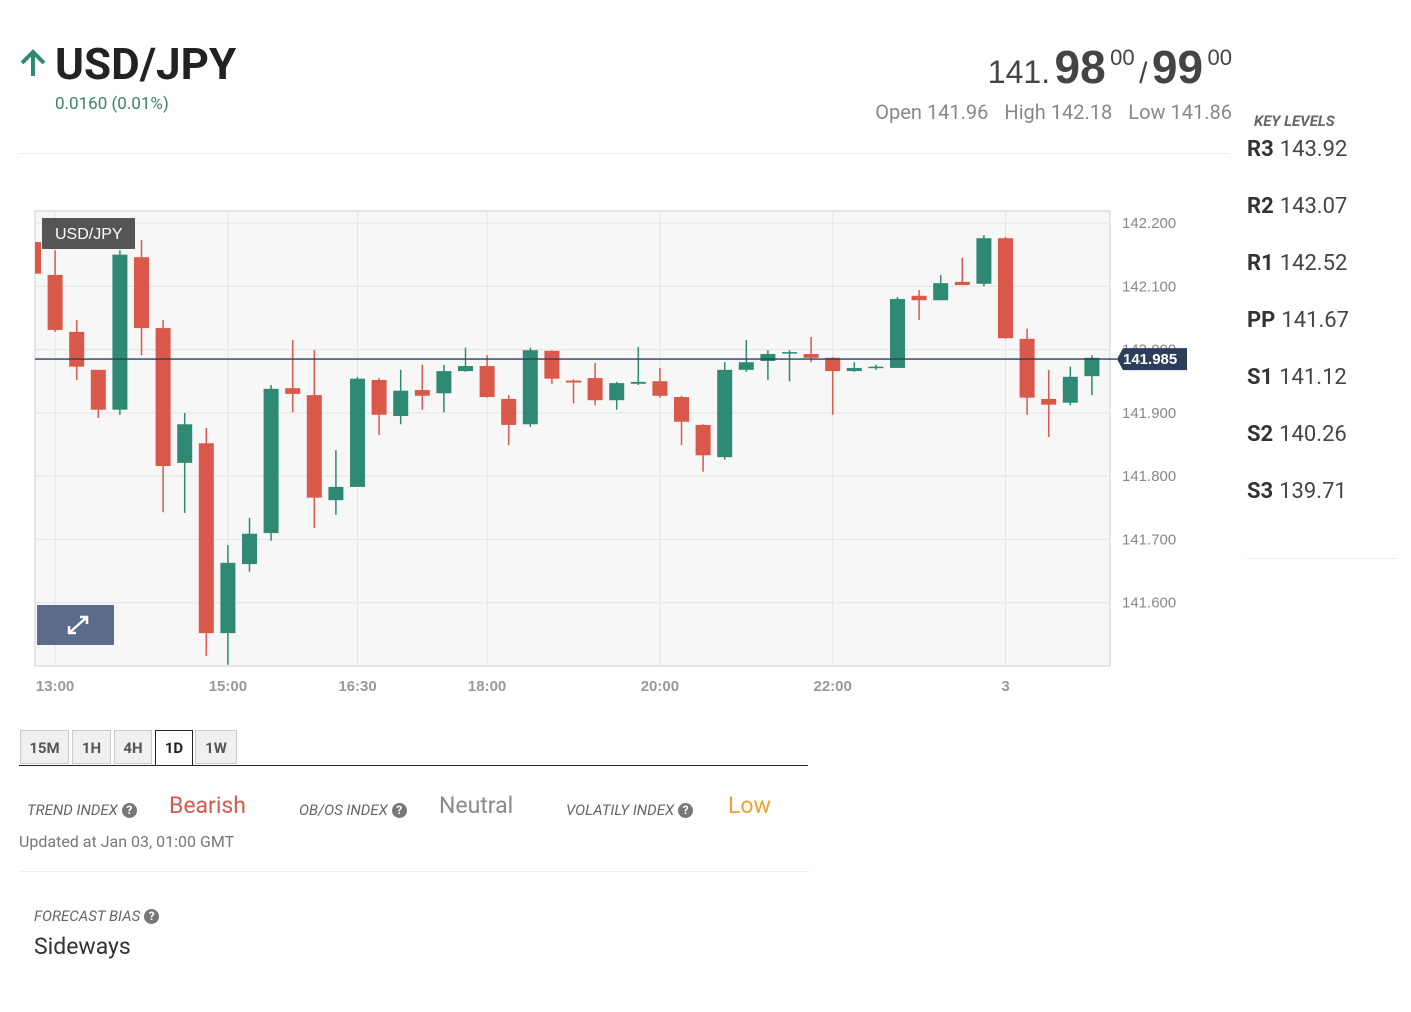 Image resolution: width=1411 pixels, height=1012 pixels. What do you see at coordinates (957, 112) in the screenshot?
I see `stat-value: 141.96` at bounding box center [957, 112].